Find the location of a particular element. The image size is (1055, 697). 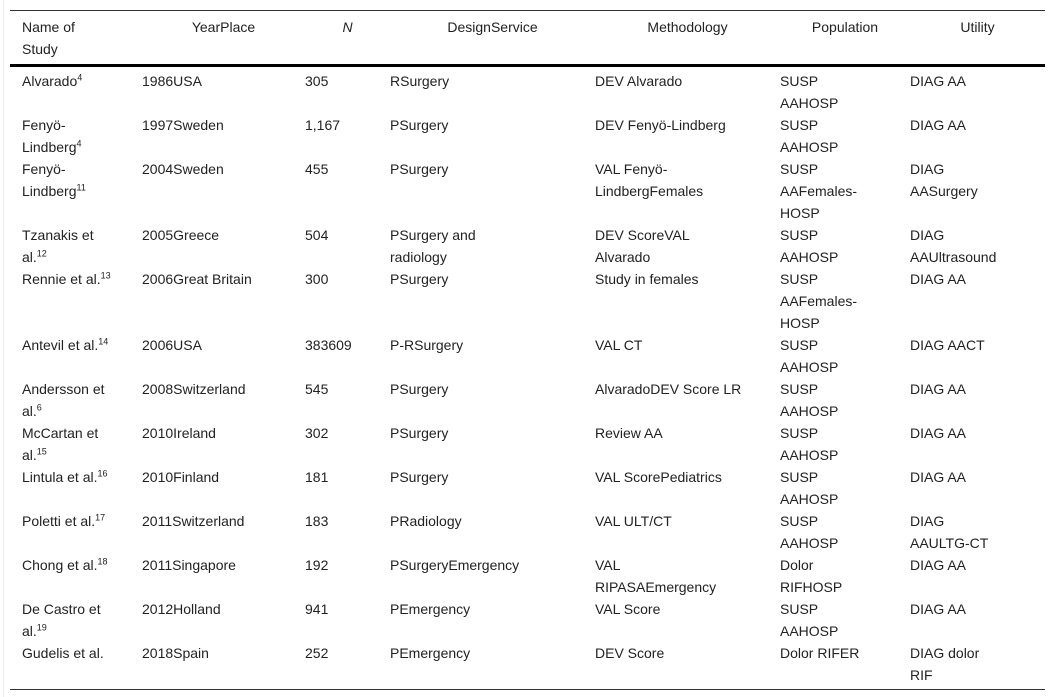

study-name: Tzanakis et al. is located at coordinates (58, 246).